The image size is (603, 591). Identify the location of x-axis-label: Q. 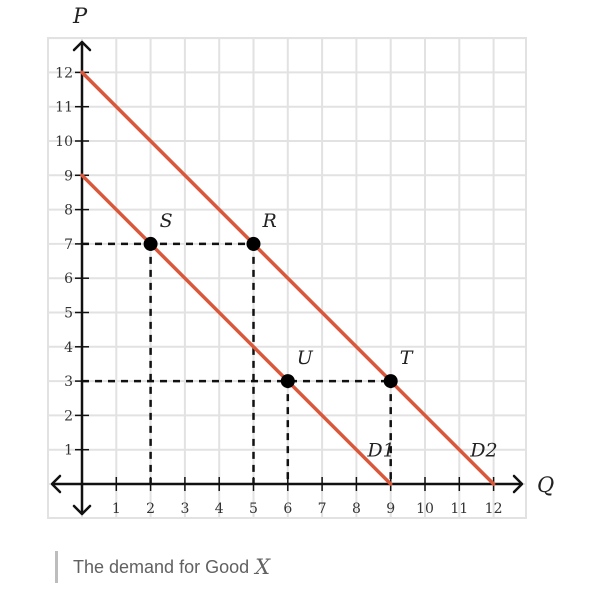
(545, 485).